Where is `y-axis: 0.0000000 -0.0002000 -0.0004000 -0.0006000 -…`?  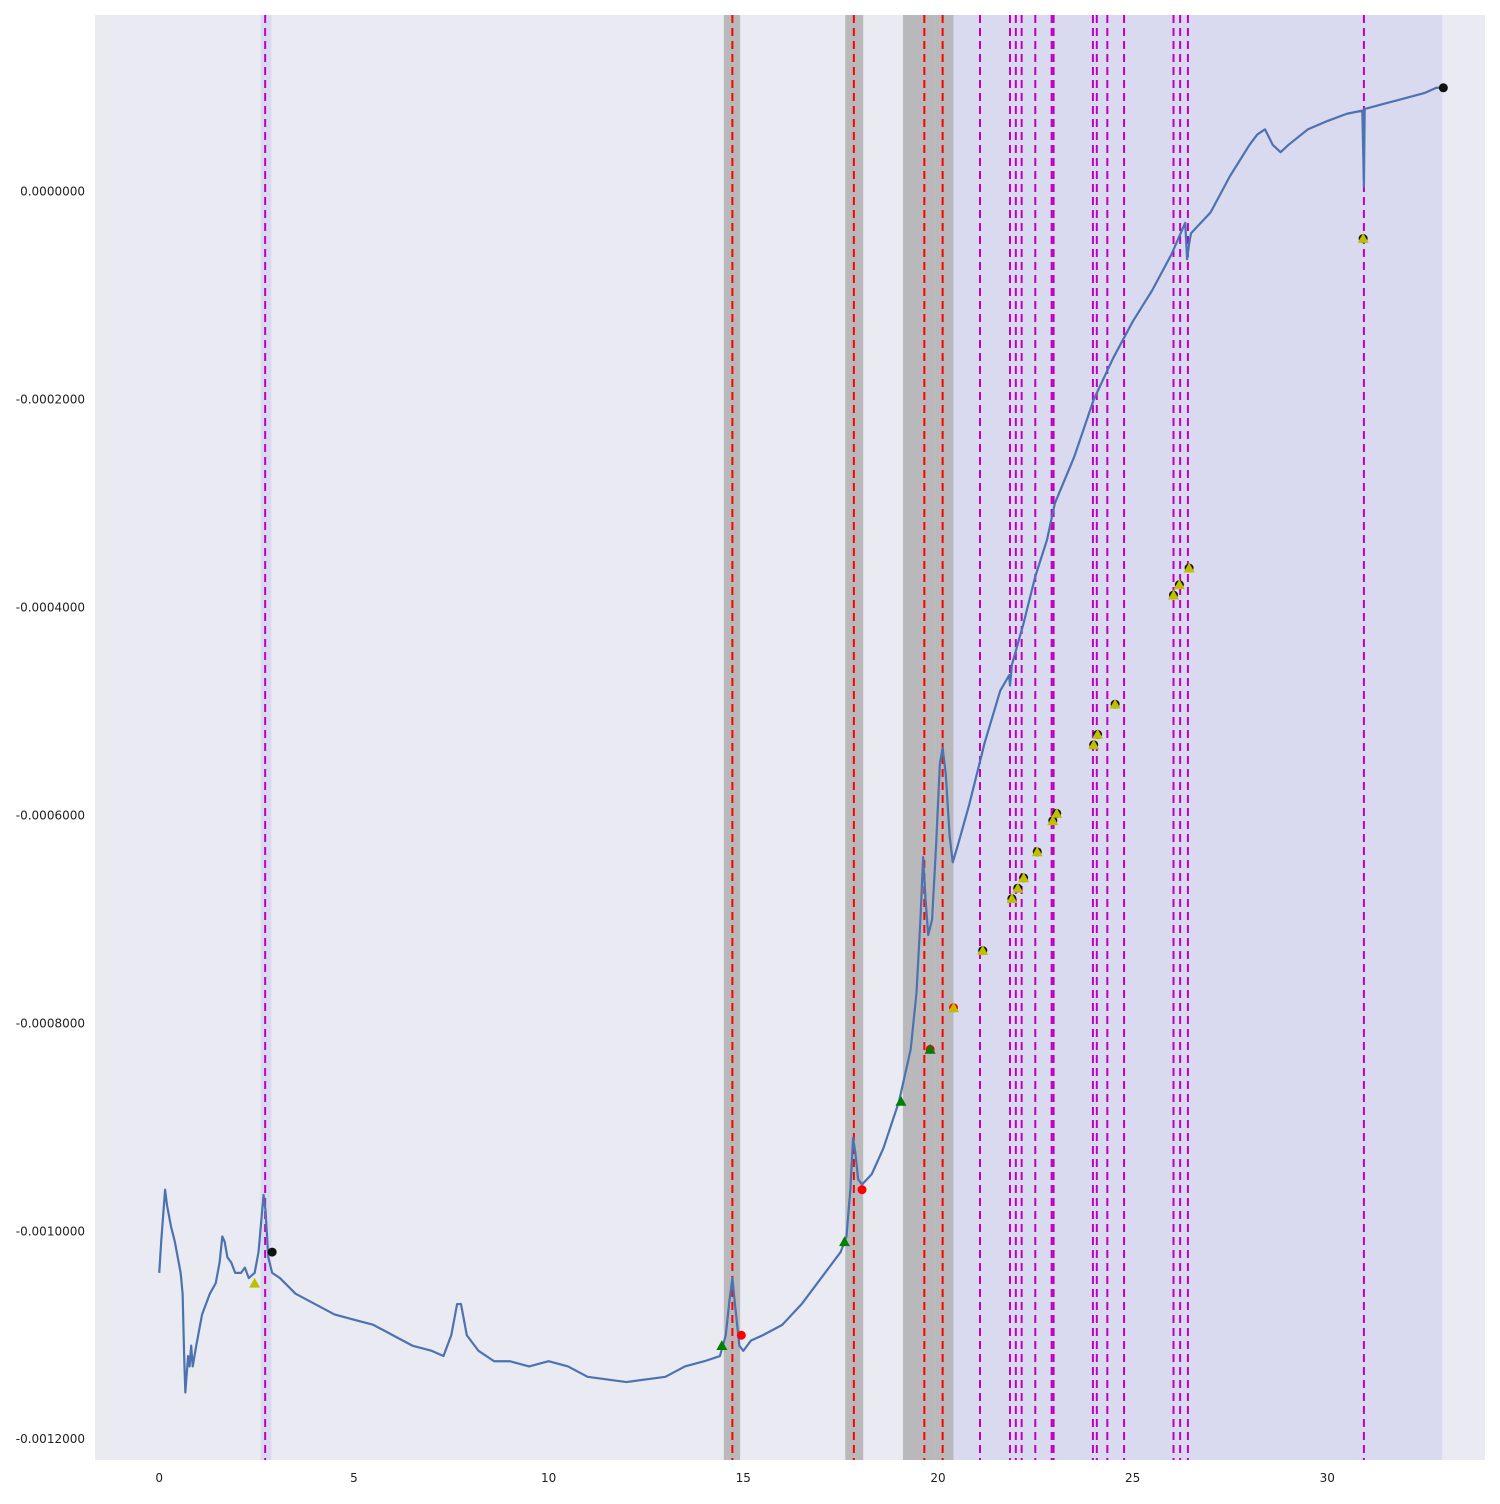
y-axis: 0.0000000 -0.0002000 -0.0004000 -0.0006000 -… is located at coordinates (50, 815).